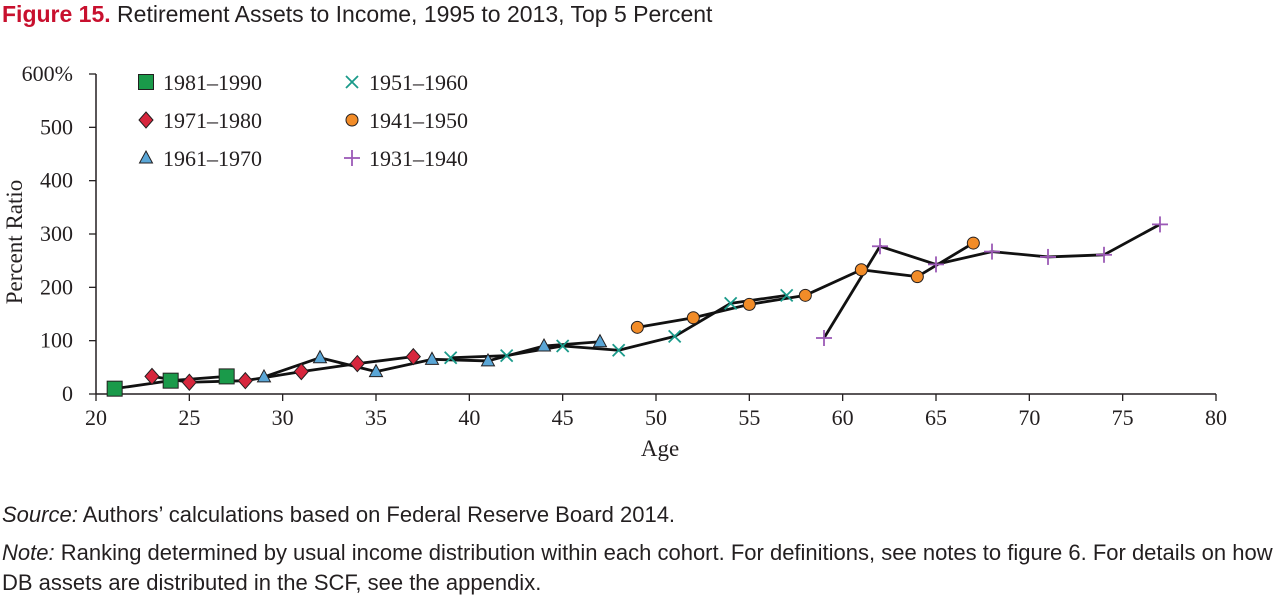 The width and height of the screenshot is (1280, 609). What do you see at coordinates (660, 448) in the screenshot?
I see `x-axis-label: Age` at bounding box center [660, 448].